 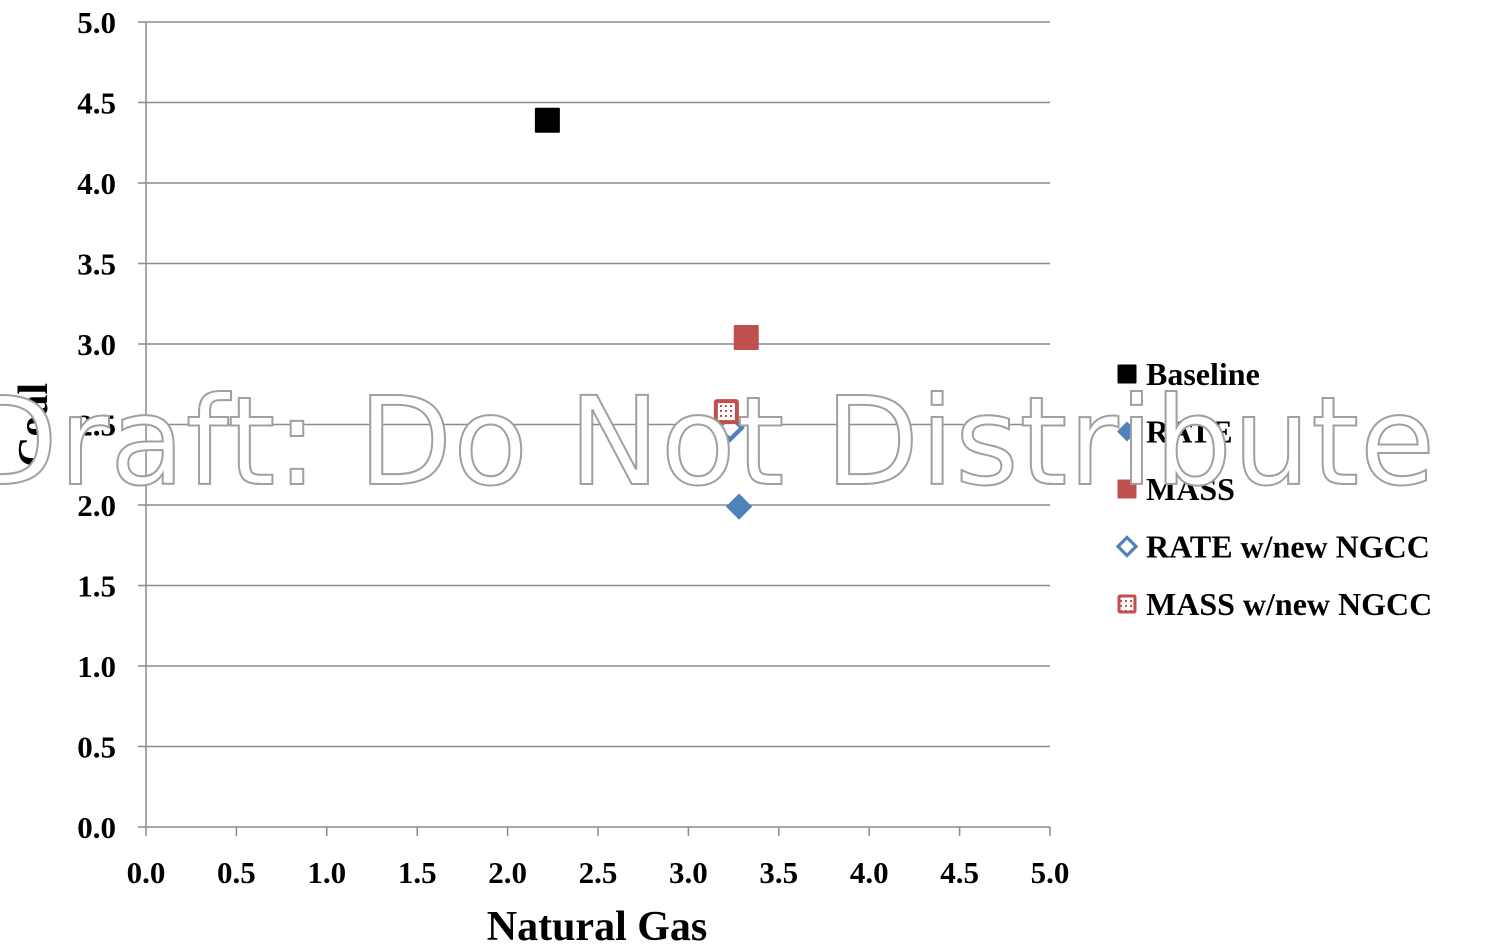 I want to click on y-axis-title: Coal, so click(x=34, y=425).